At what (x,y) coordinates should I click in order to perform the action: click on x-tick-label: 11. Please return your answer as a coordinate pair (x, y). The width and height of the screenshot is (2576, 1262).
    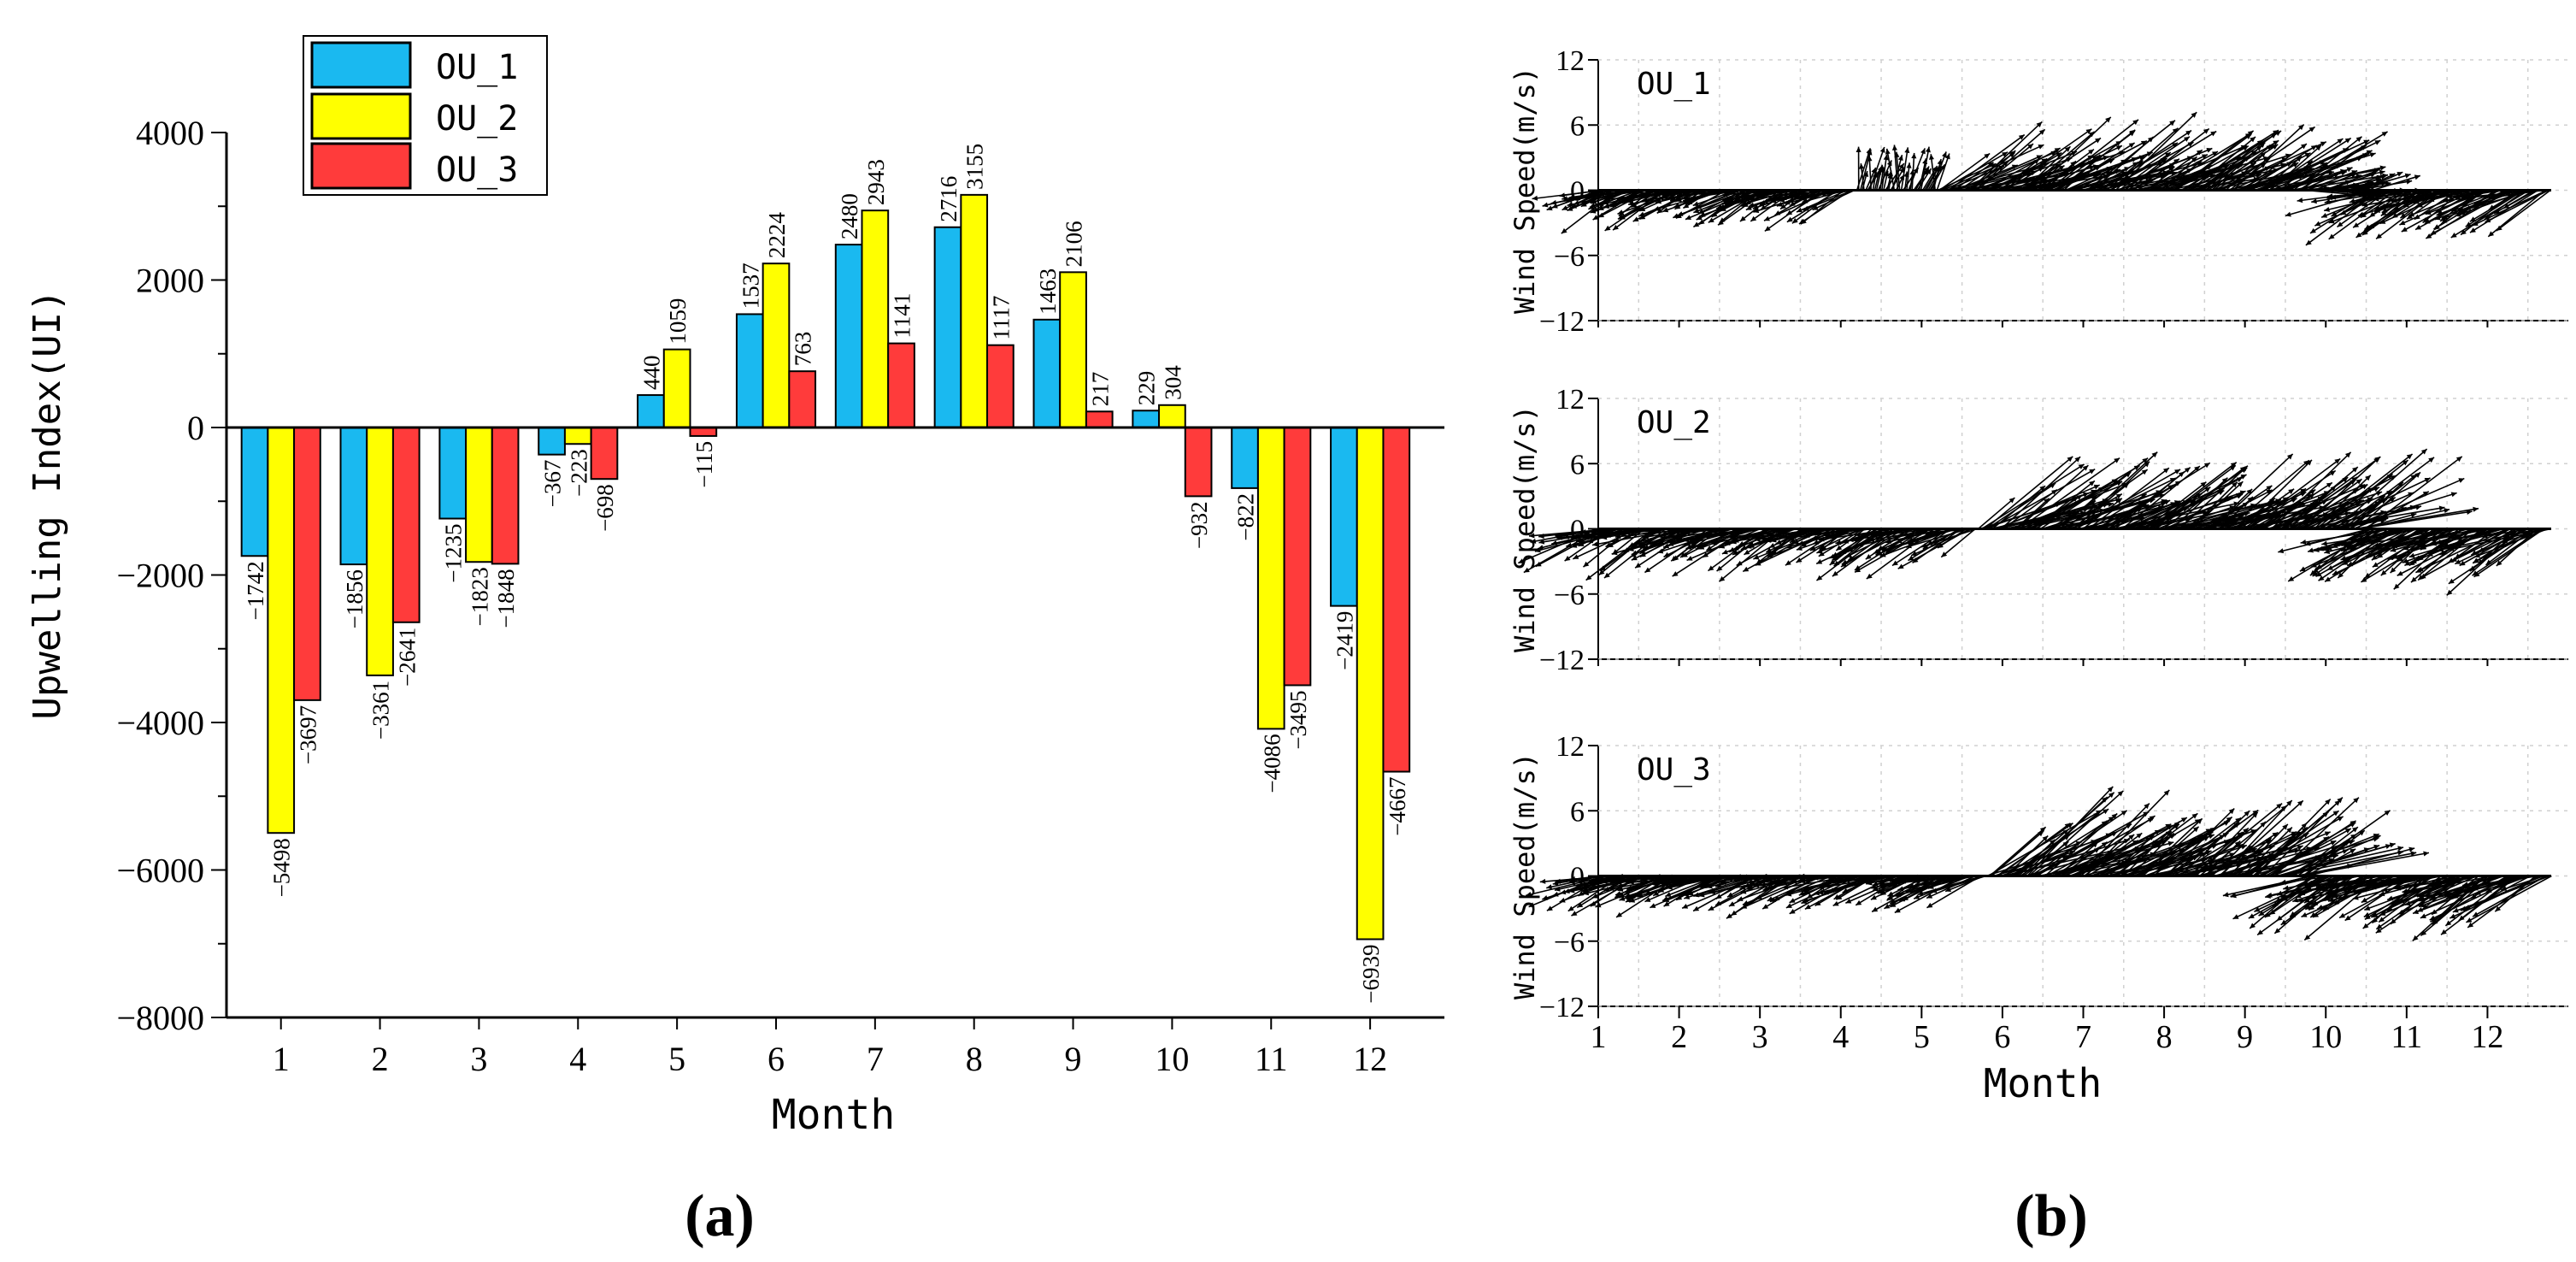
    Looking at the image, I should click on (1271, 1059).